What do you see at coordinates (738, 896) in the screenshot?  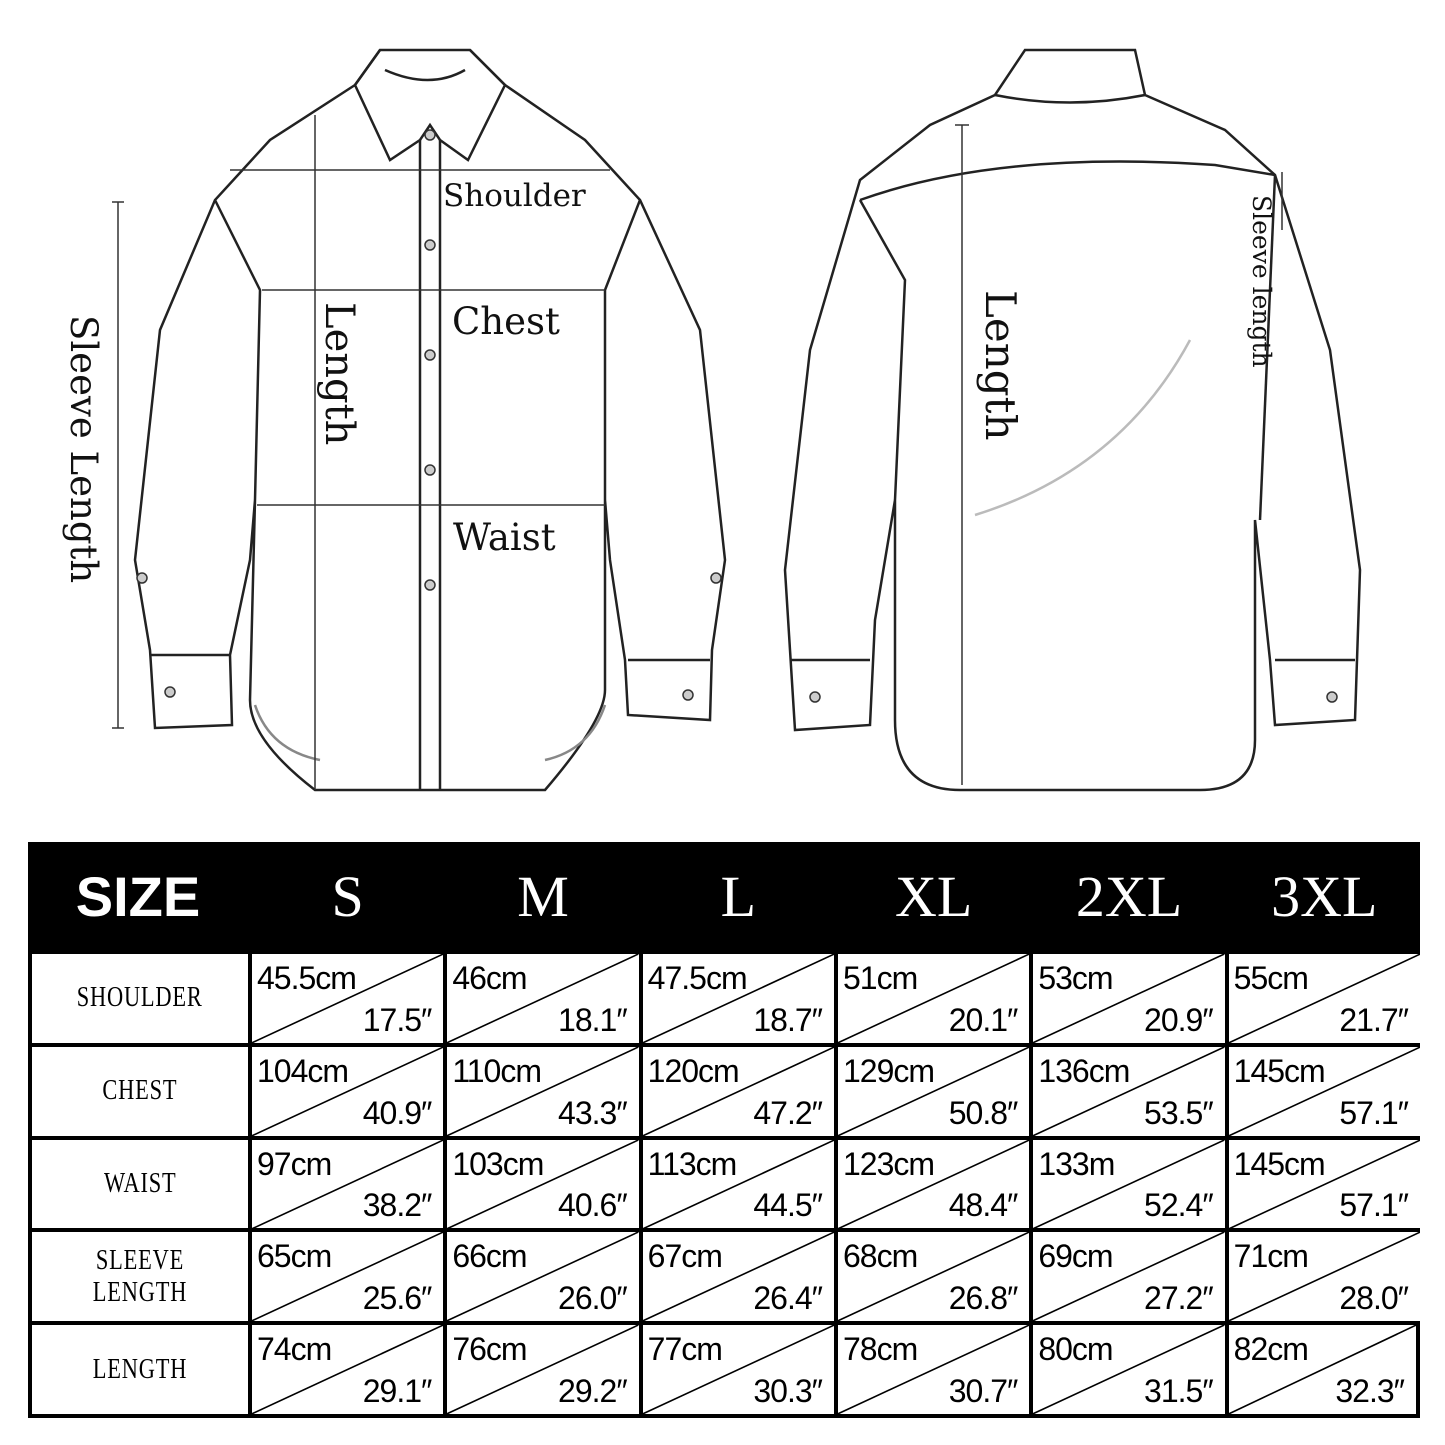 I see `size-column-header: L` at bounding box center [738, 896].